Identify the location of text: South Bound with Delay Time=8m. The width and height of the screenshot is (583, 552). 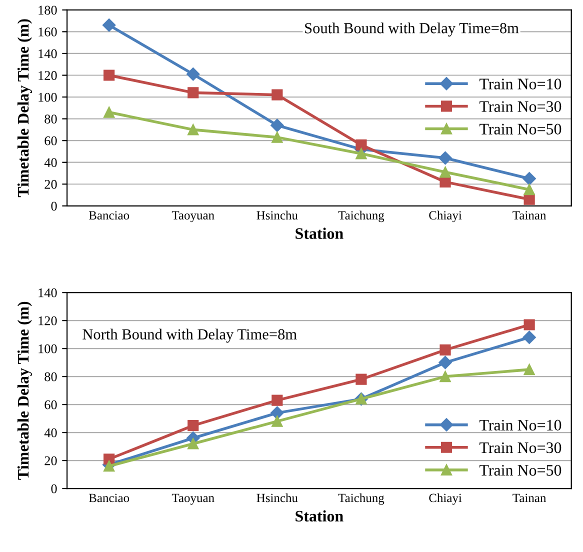
(412, 29).